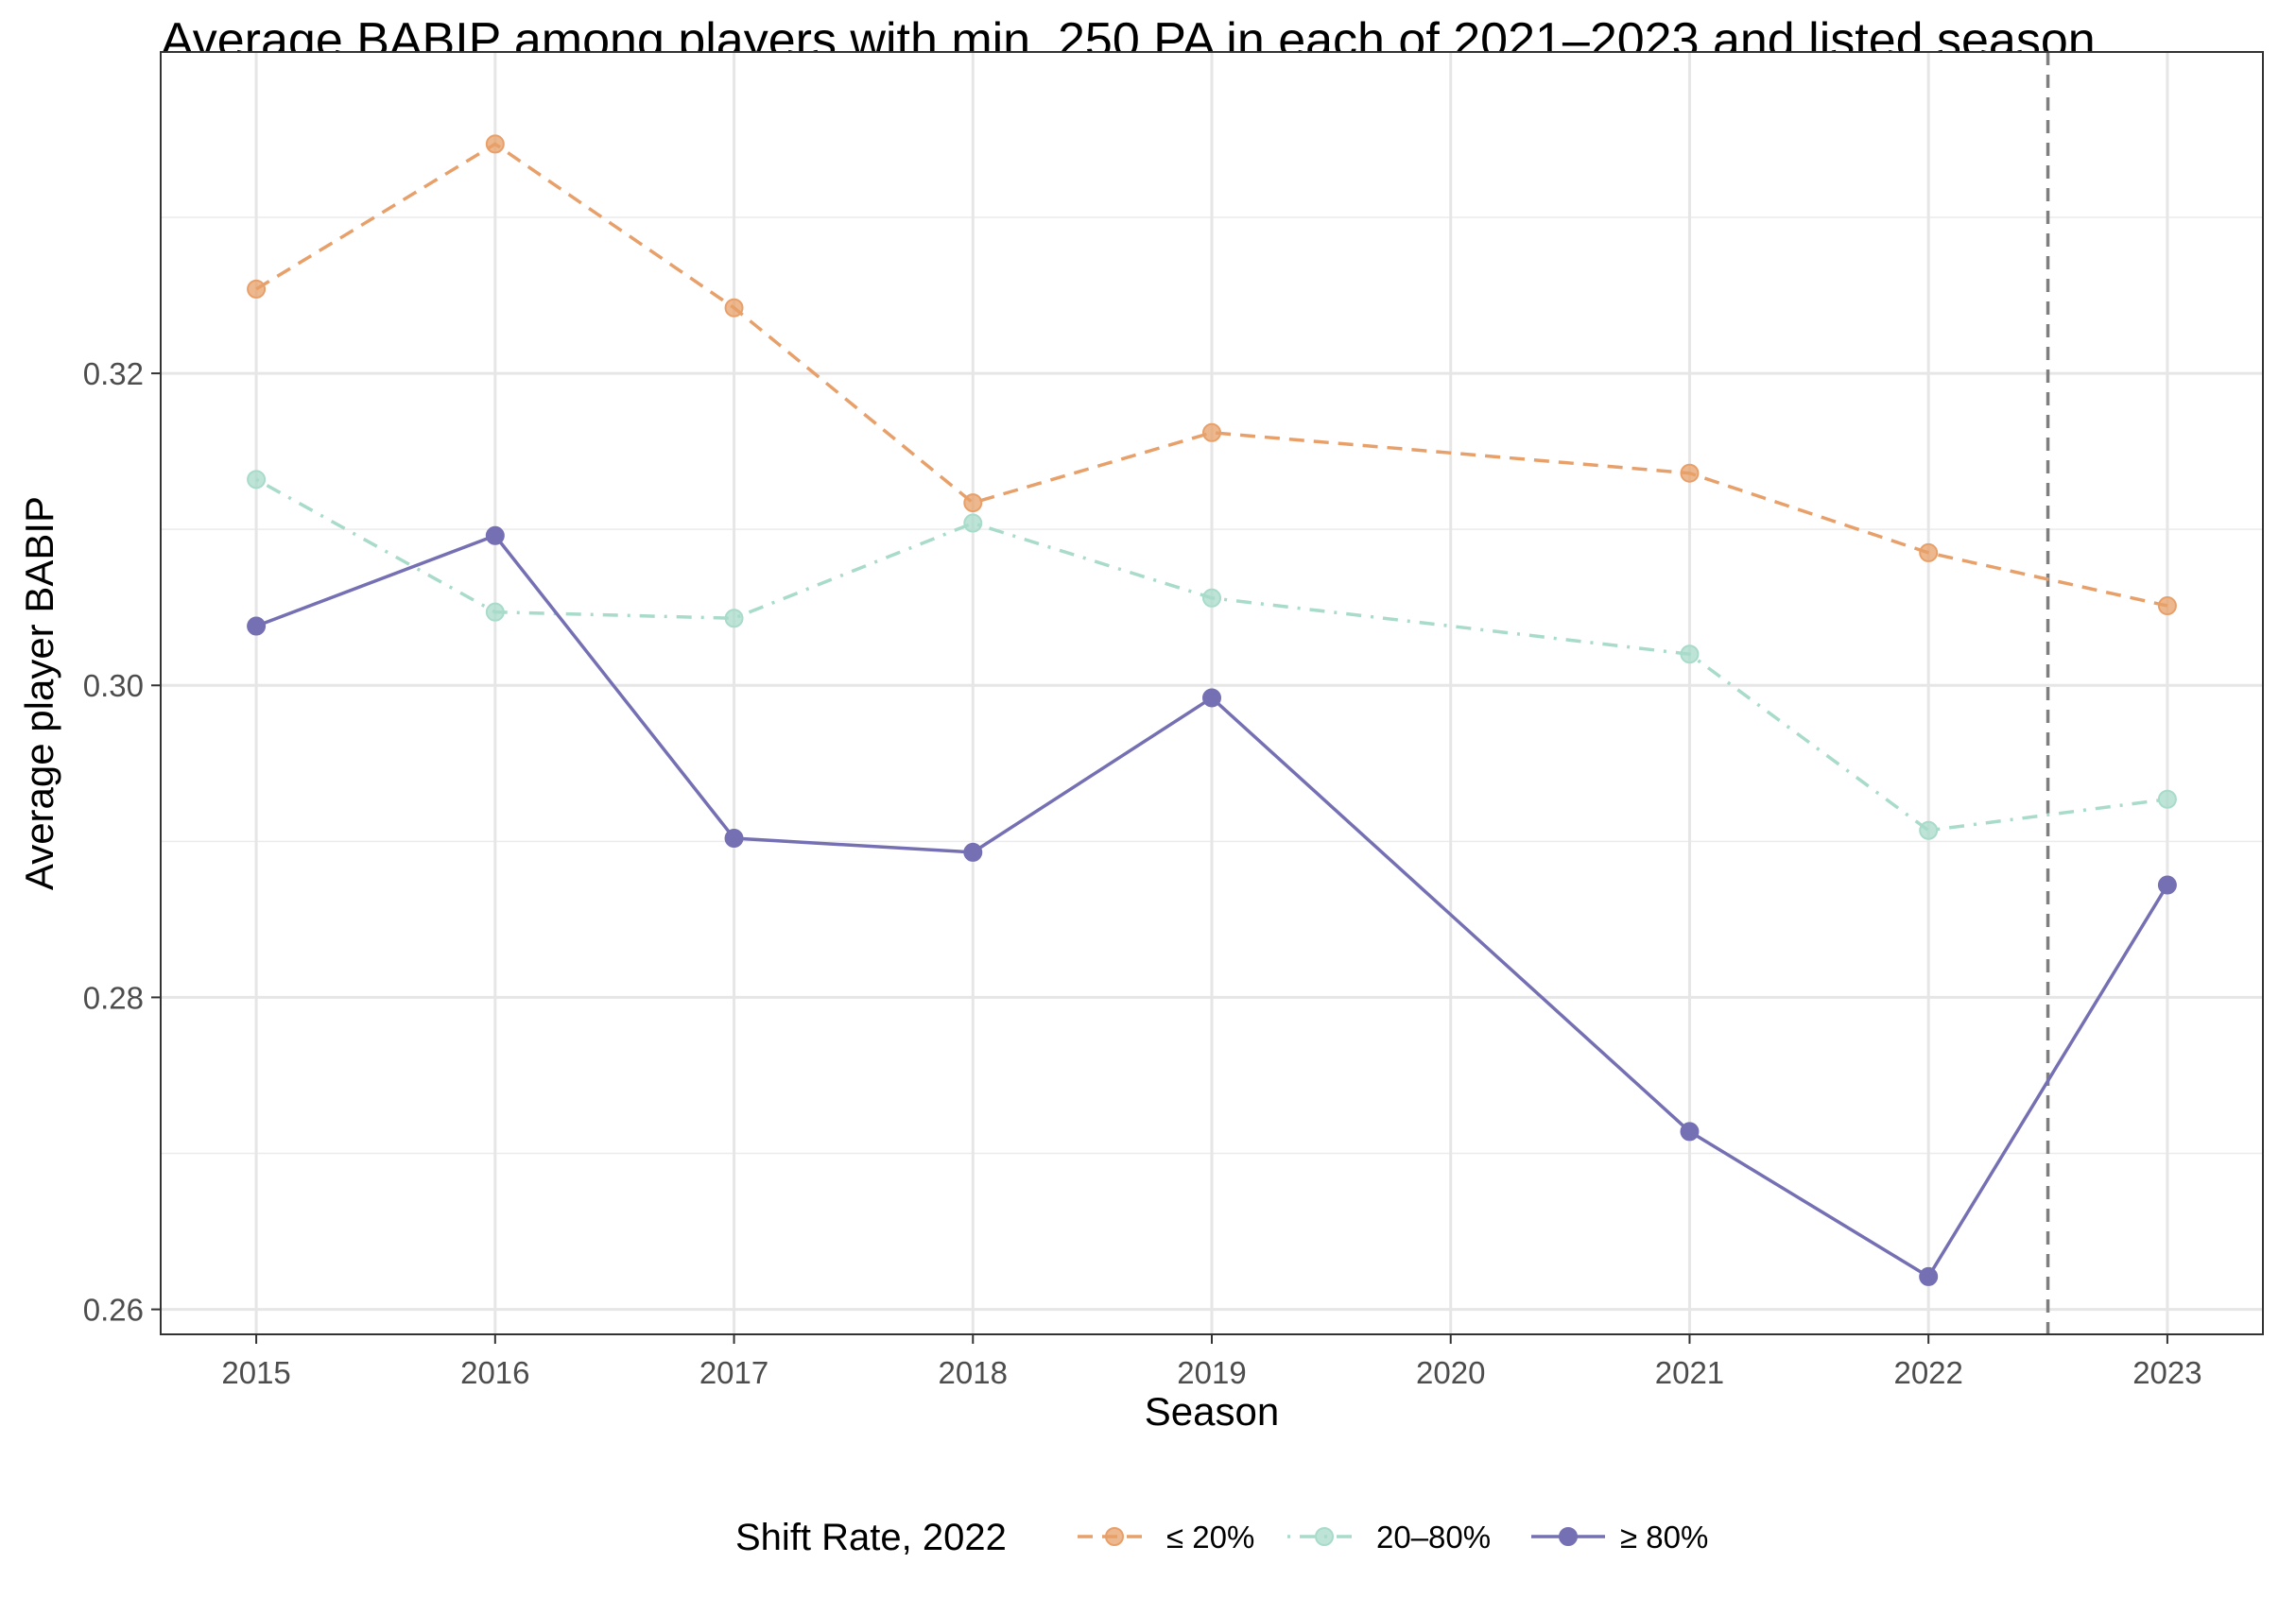  I want to click on x-tick-label: 2020, so click(1450, 1372).